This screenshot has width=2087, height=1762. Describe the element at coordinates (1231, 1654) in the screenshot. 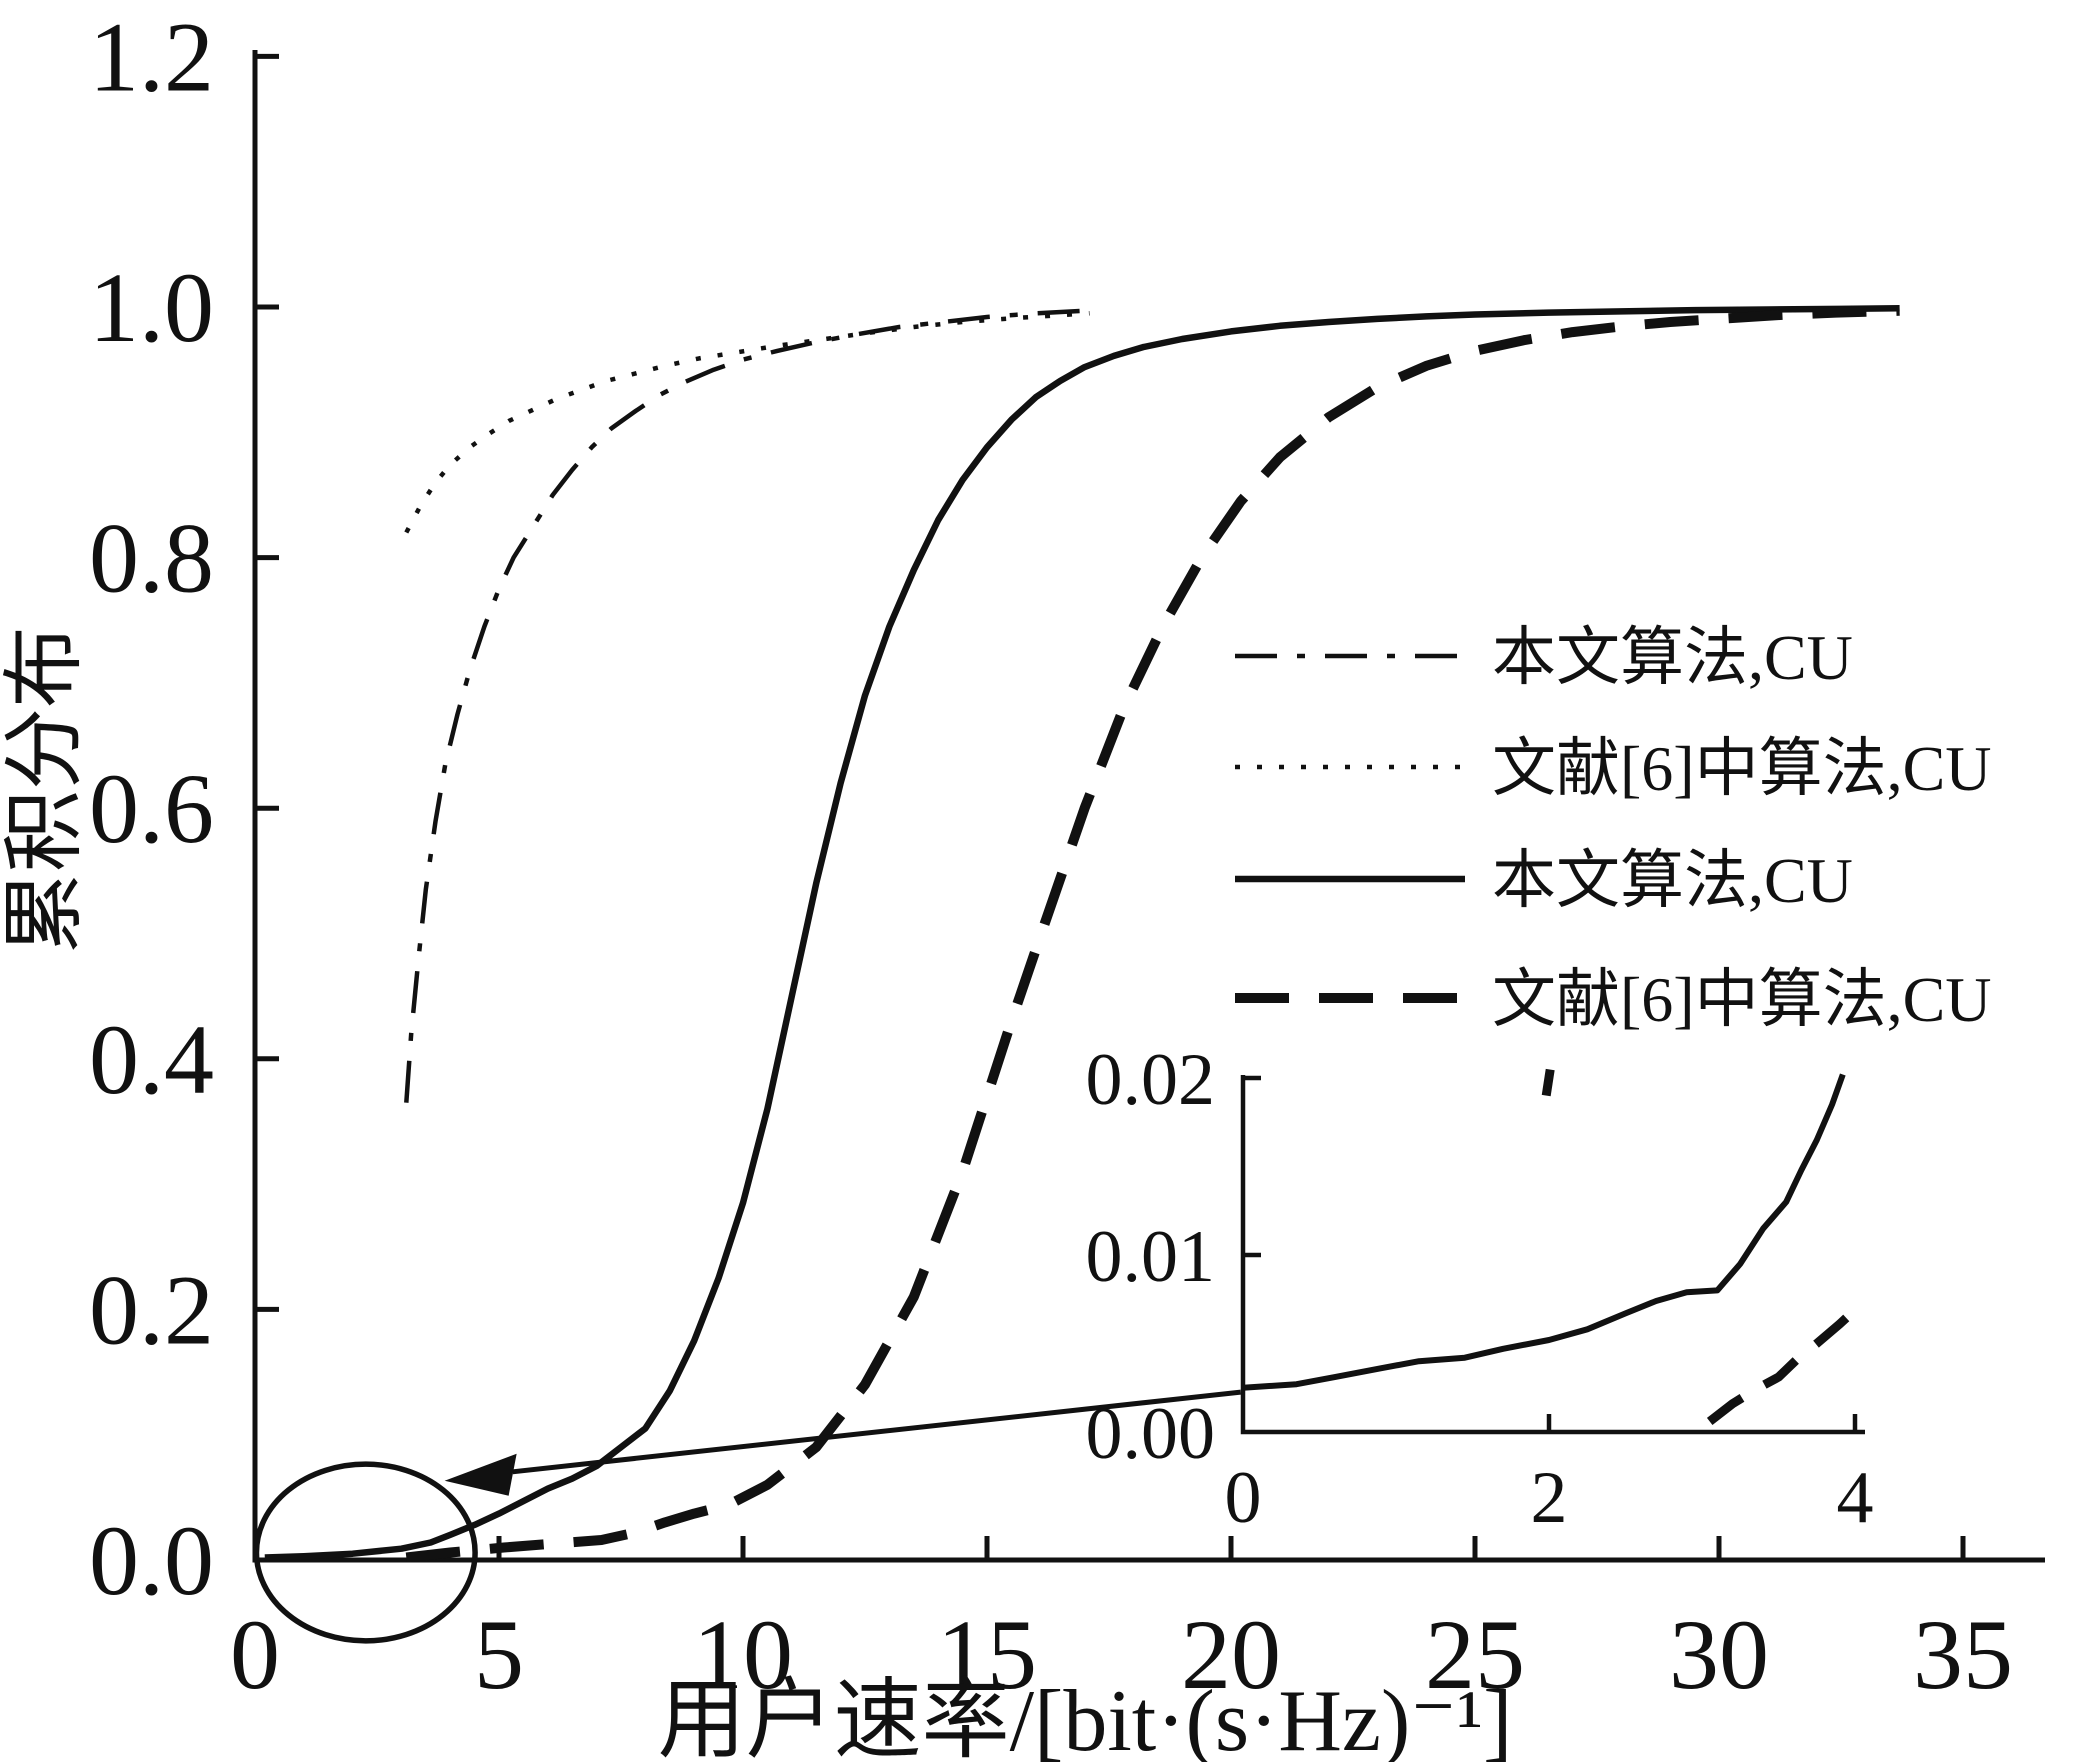

I see `x-tick-label: 20` at that location.